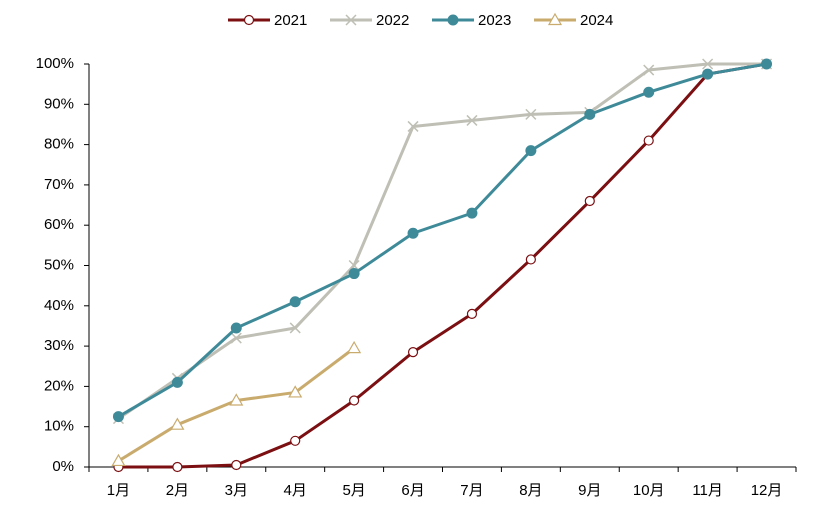  What do you see at coordinates (707, 490) in the screenshot?
I see `x-tick-label: 11月` at bounding box center [707, 490].